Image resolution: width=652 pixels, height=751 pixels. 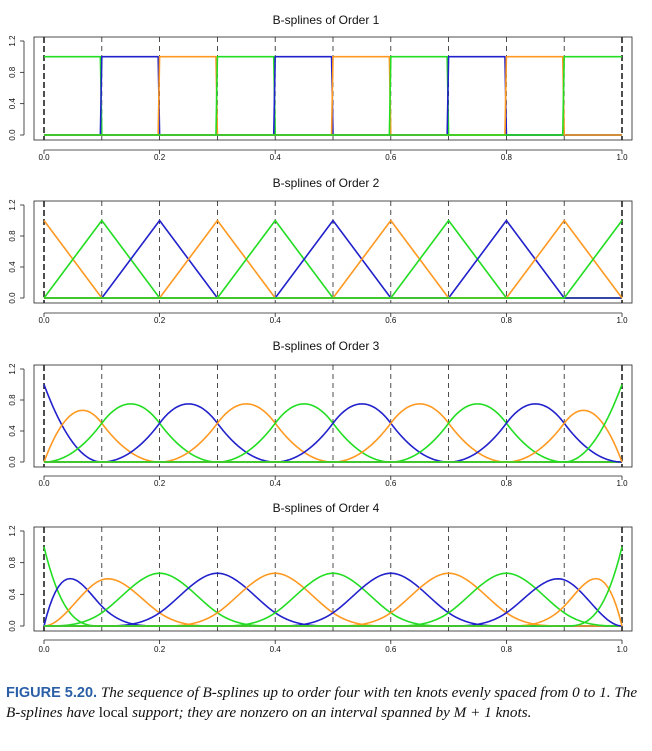 I want to click on chart-title: B-splines of Order 2, so click(x=326, y=183).